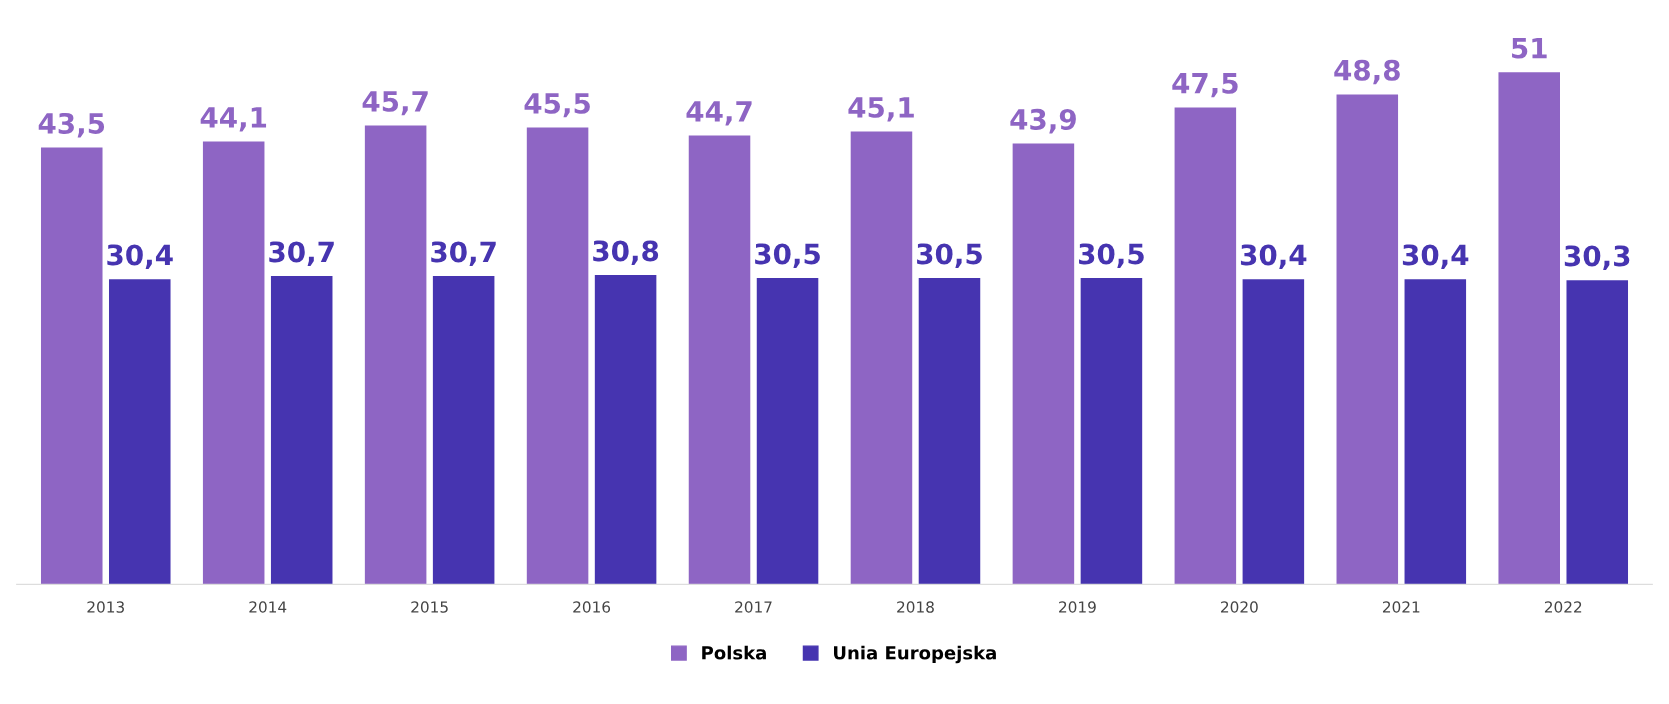 This screenshot has height=704, width=1669. What do you see at coordinates (1043, 121) in the screenshot?
I see `data-label: 43,9` at bounding box center [1043, 121].